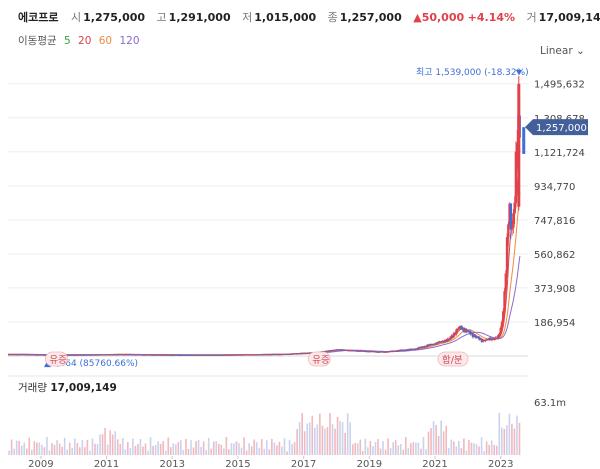  Describe the element at coordinates (556, 51) in the screenshot. I see `scale-label: Linear` at that location.